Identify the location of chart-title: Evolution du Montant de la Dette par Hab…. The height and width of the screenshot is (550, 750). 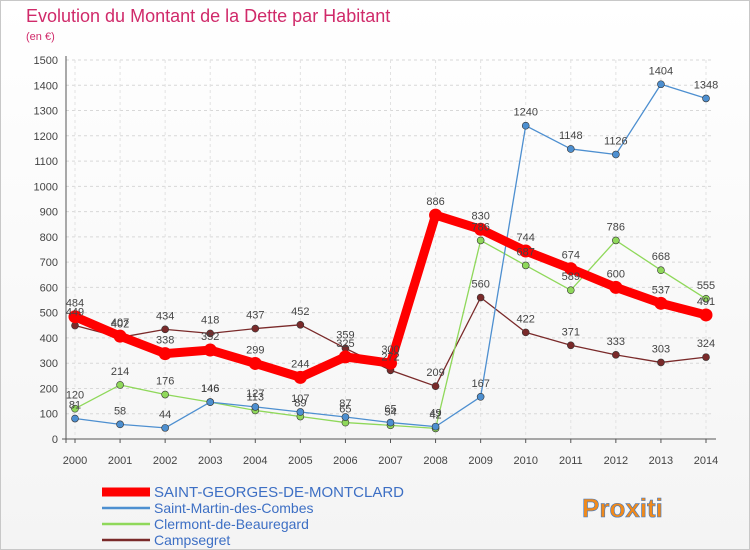
(208, 16).